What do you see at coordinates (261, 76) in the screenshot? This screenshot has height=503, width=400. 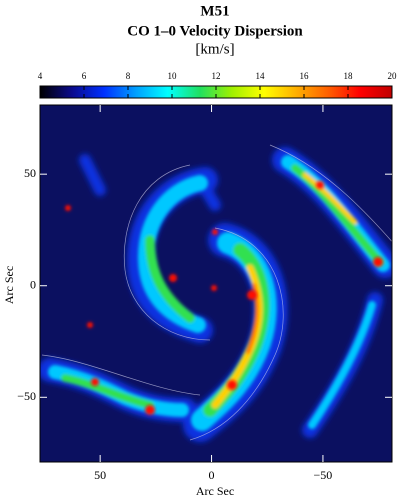 I see `colorbar-tick-label: 14` at bounding box center [261, 76].